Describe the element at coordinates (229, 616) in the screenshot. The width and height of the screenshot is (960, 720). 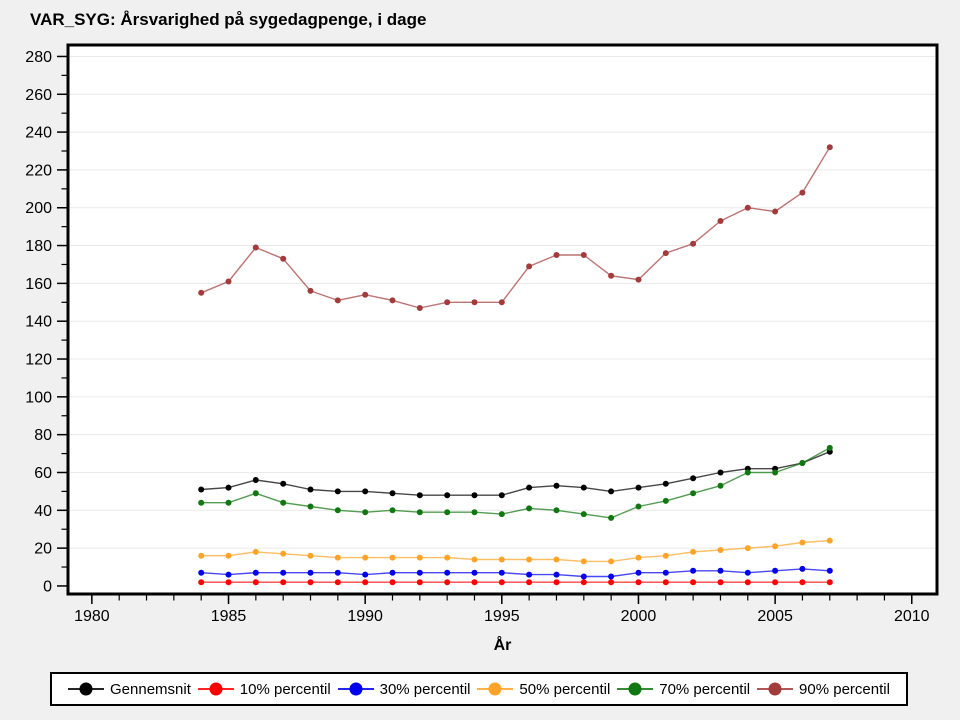
I see `x-tick-label: 1985` at that location.